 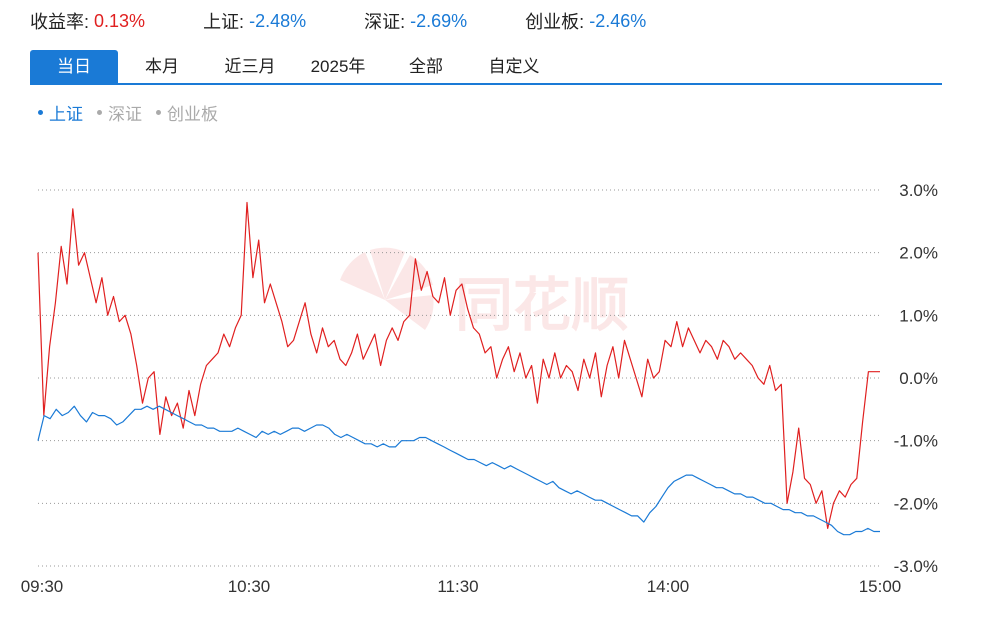 I want to click on x-tick-label: 15:00, so click(x=880, y=586).